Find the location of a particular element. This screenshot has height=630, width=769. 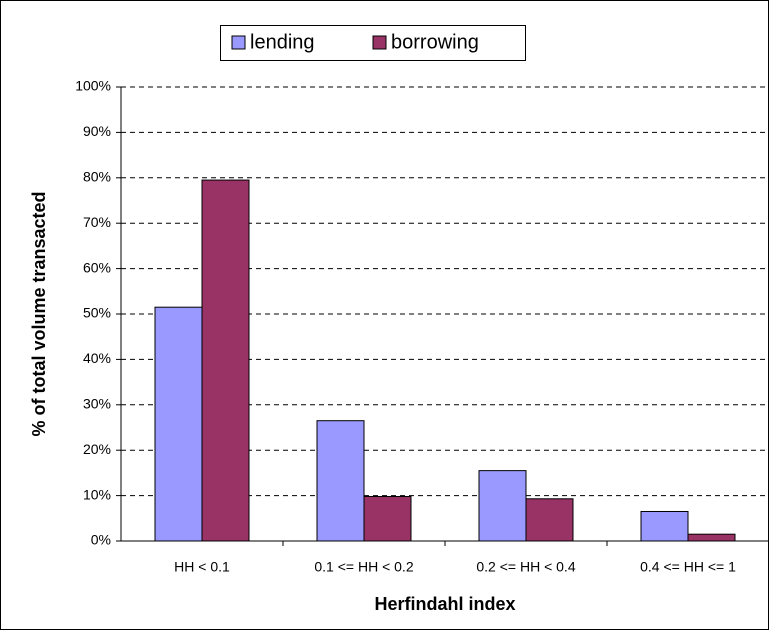

y-axis-title: % of total volume transacted is located at coordinates (39, 313).